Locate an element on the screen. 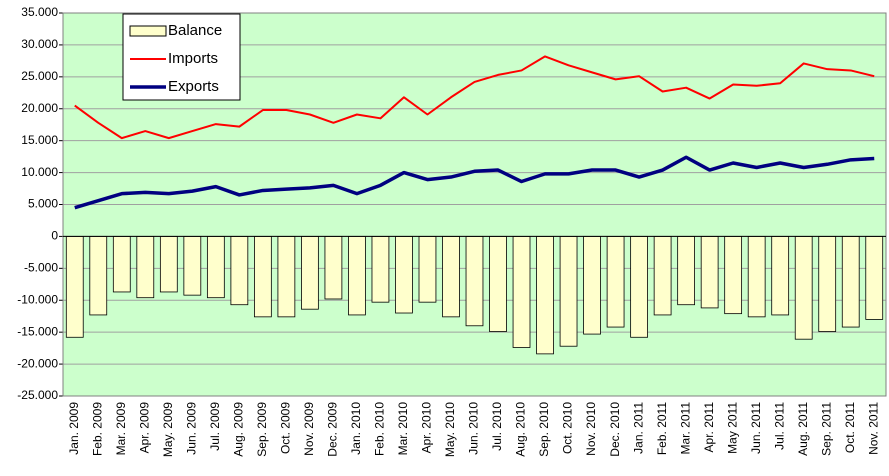 The height and width of the screenshot is (476, 889). x-tick-label: Aug. 2011 is located at coordinates (803, 429).